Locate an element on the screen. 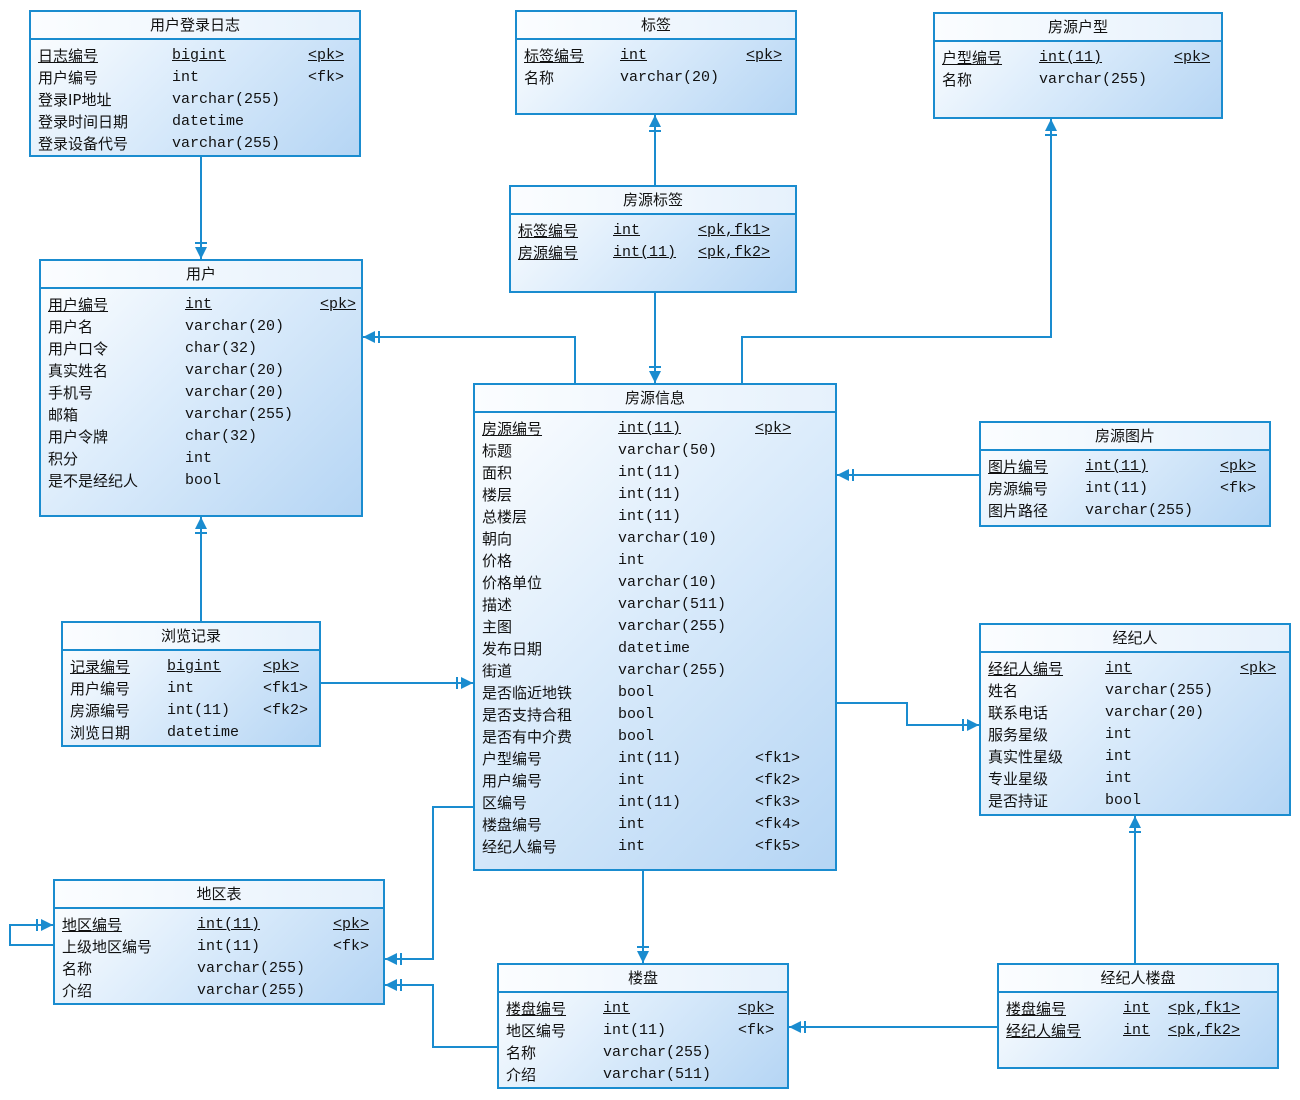 Image resolution: width=1300 pixels, height=1100 pixels. column-row: 是否临近地铁 bool is located at coordinates (655, 693).